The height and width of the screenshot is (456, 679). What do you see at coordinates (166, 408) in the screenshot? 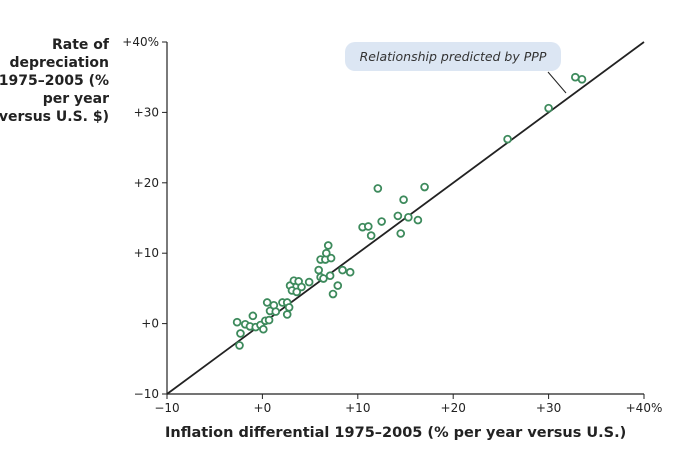
I see `x-tick-label: −10` at bounding box center [166, 408].